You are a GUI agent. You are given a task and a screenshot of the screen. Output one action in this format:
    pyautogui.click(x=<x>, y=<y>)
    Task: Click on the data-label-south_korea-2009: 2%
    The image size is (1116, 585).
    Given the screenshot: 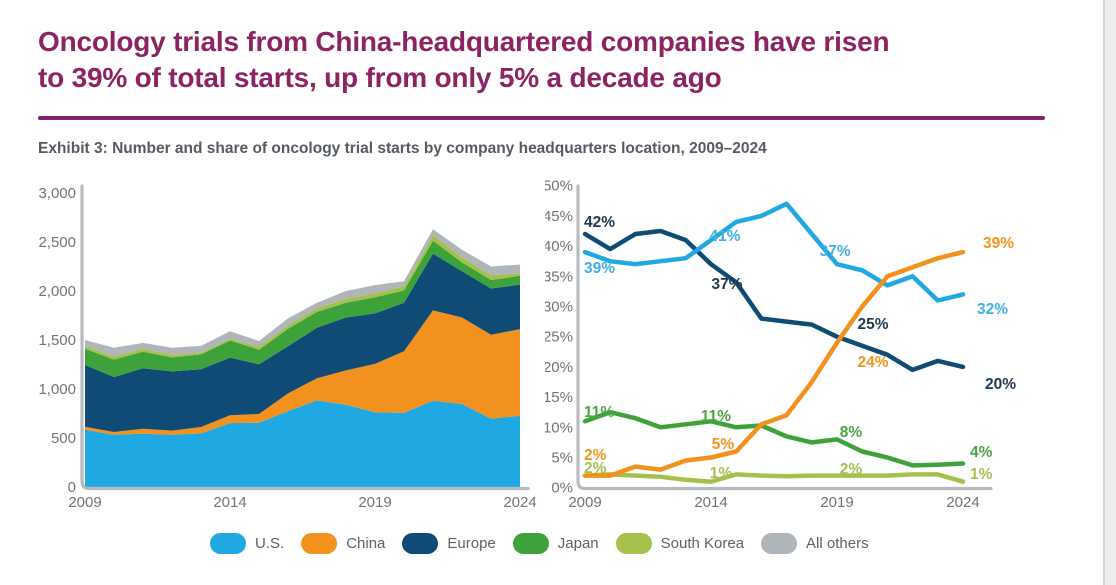 What is the action you would take?
    pyautogui.click(x=595, y=468)
    